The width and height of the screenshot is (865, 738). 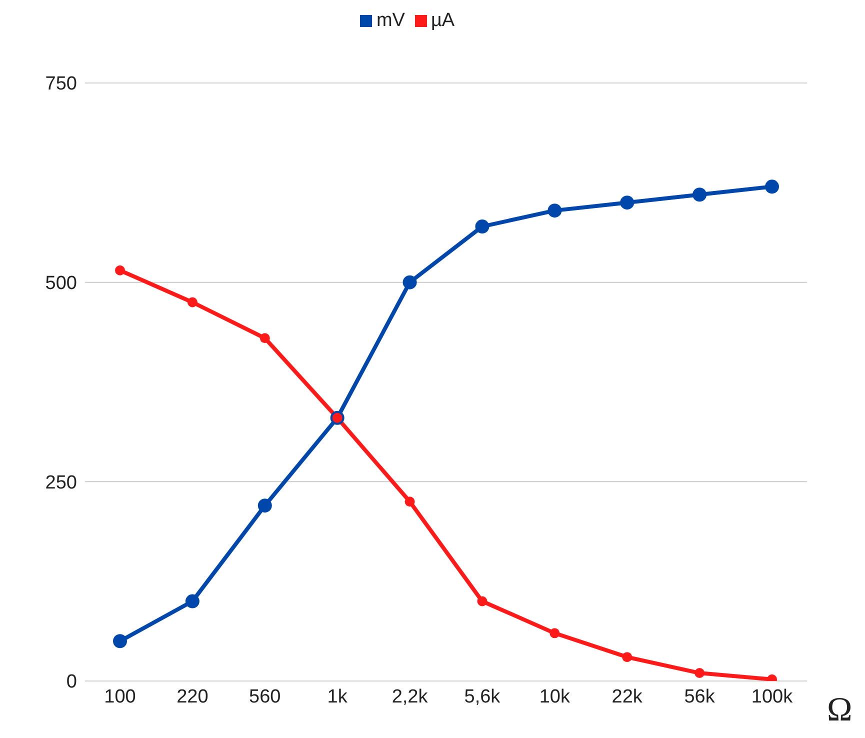 I want to click on y-tick-label: 750, so click(x=61, y=84).